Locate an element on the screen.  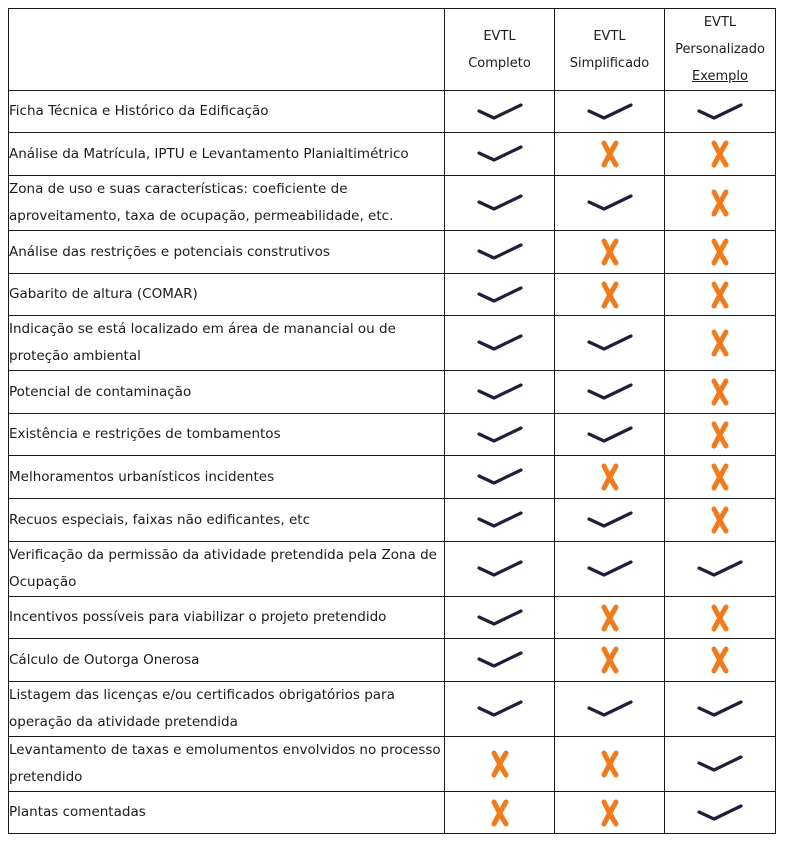
table-row: Existência e restrições de tombamentos is located at coordinates (392, 434).